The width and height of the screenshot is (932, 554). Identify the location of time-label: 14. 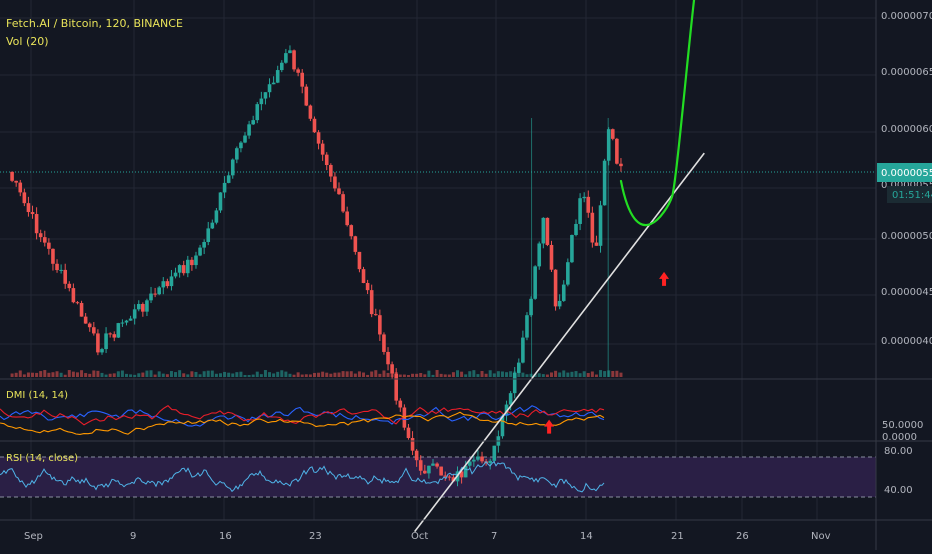
(586, 536).